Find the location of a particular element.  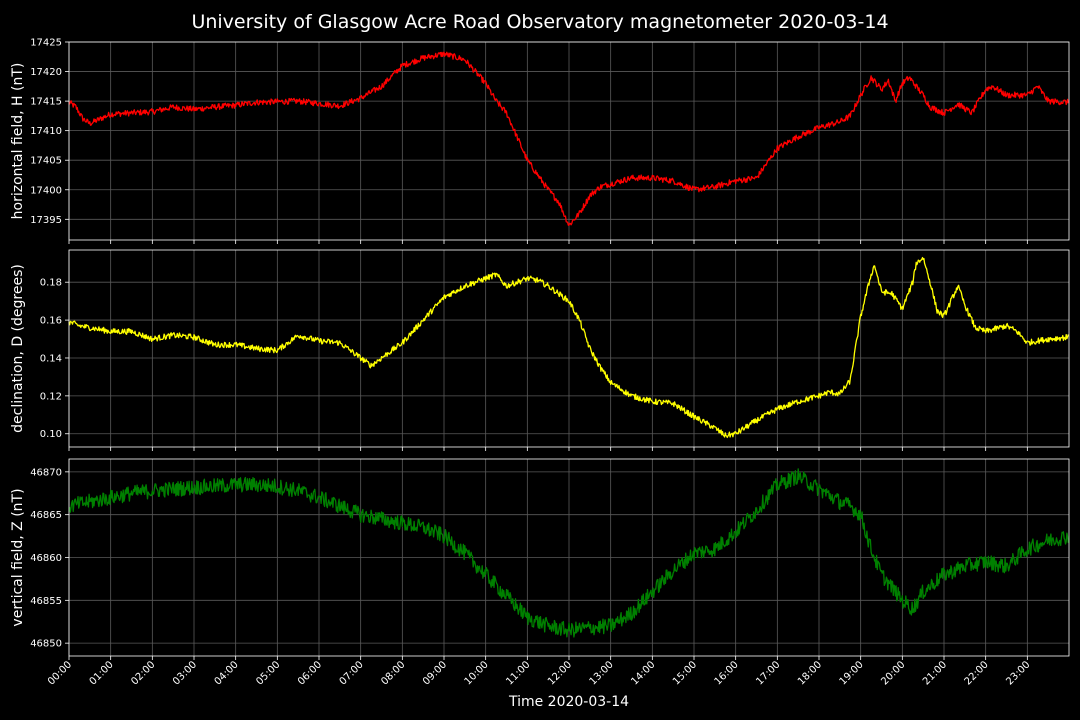

y-tick-label: 46855 is located at coordinates (46, 601).